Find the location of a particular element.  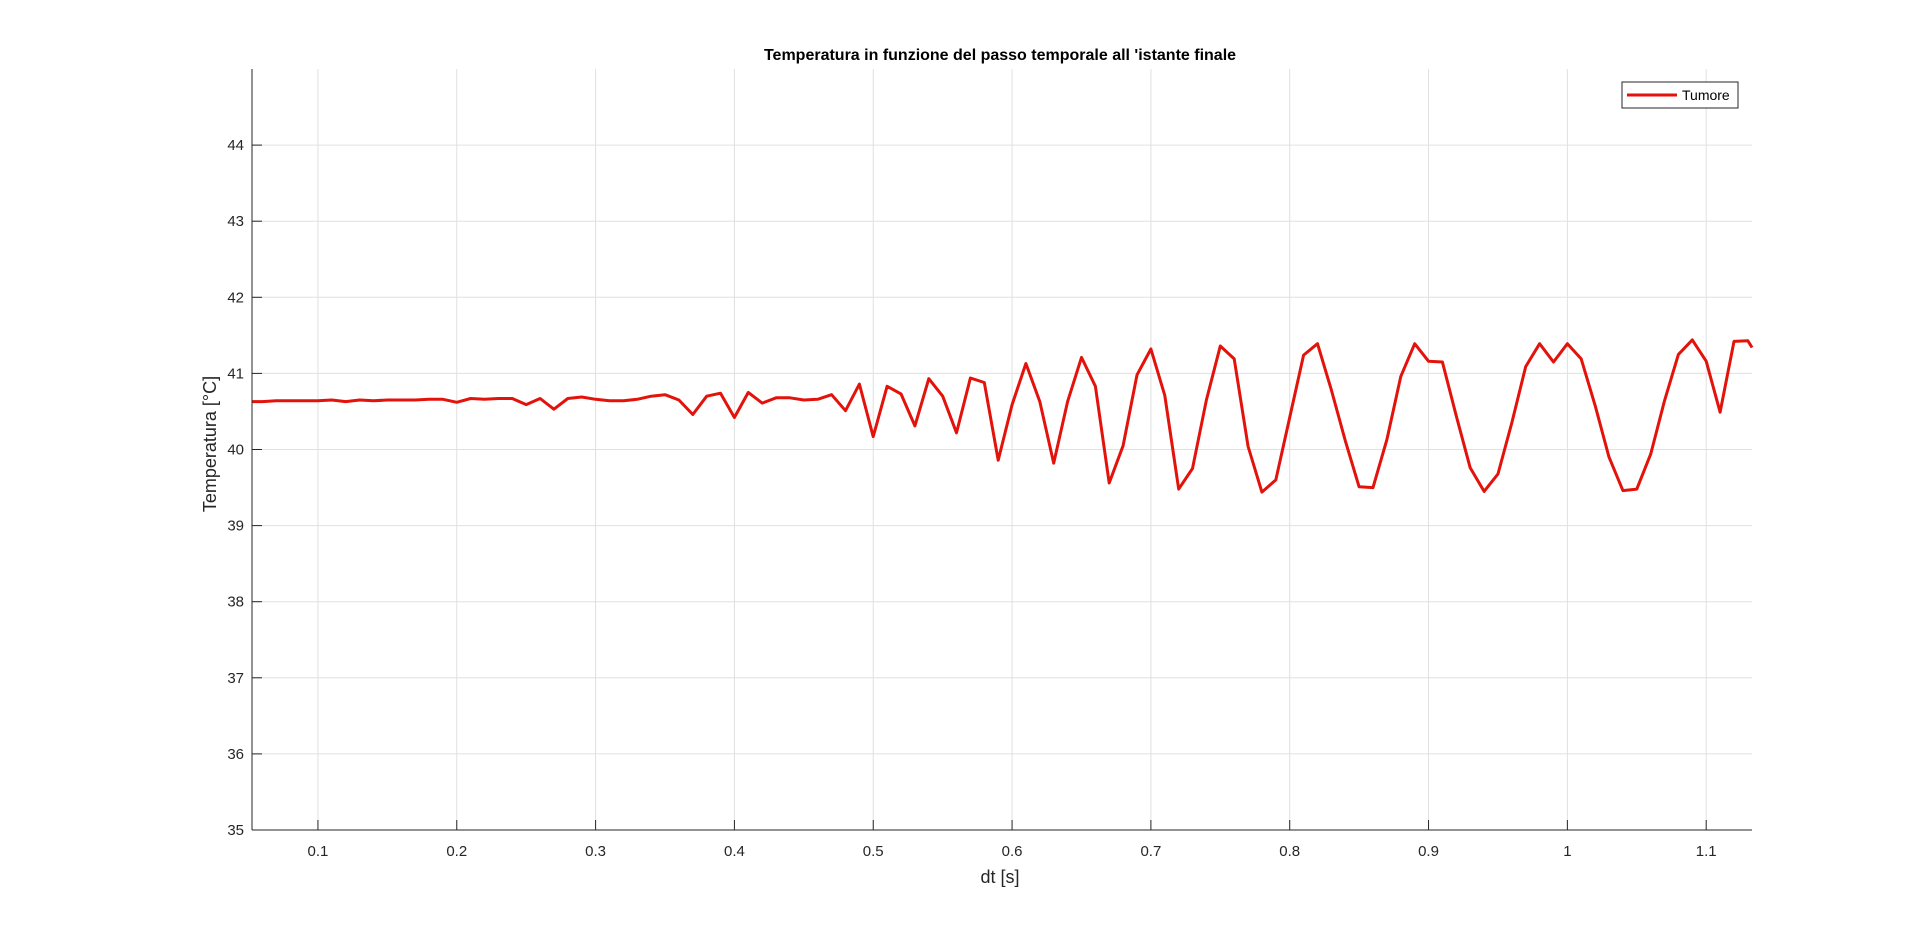

y-tick-label: 40 is located at coordinates (235, 450).